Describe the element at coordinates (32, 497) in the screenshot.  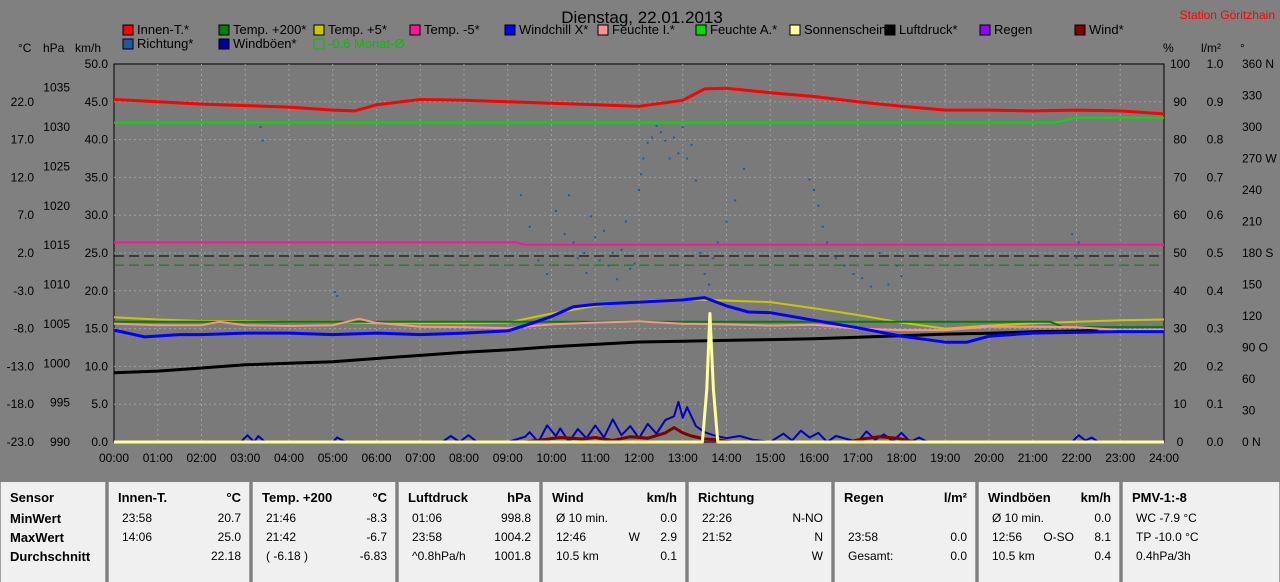
I see `panel-title: Sensor` at that location.